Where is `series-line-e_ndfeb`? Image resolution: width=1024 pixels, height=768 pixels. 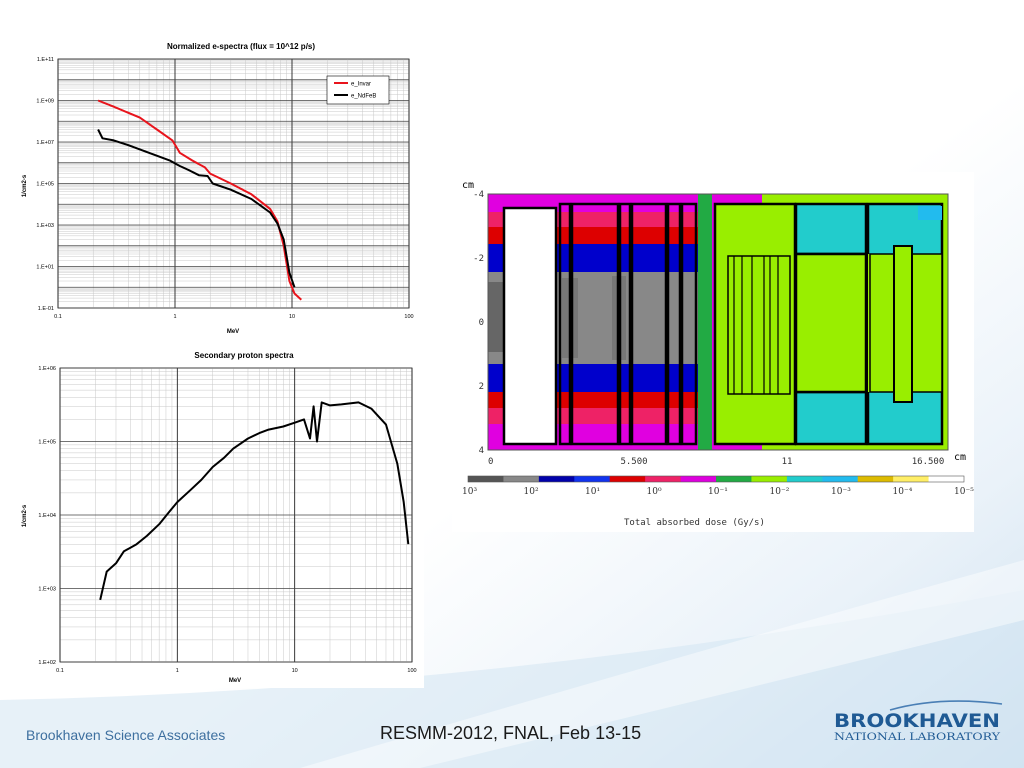
series-line-e_ndfeb is located at coordinates (196, 208).